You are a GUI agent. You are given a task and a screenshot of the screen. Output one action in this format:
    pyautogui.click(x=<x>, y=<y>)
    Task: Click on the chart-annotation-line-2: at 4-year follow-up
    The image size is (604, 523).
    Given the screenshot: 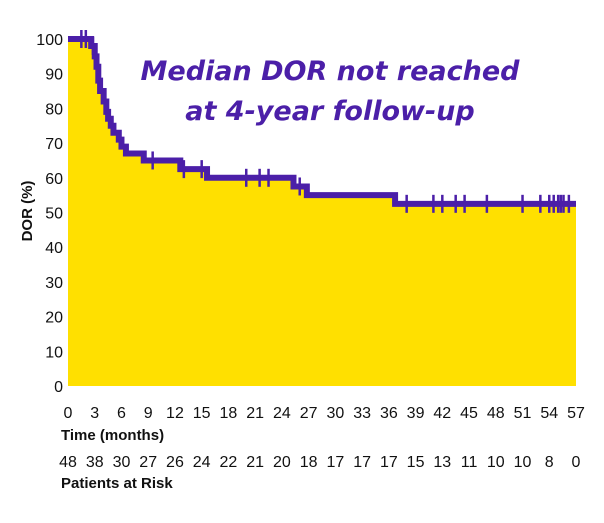 What is the action you would take?
    pyautogui.click(x=329, y=111)
    